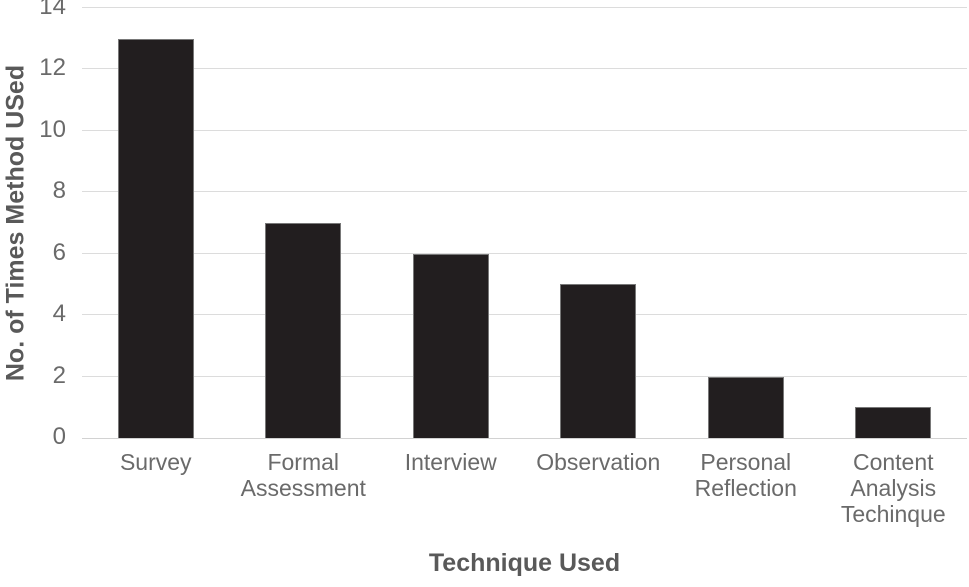 This screenshot has width=969, height=587. I want to click on bar-observation, so click(598, 361).